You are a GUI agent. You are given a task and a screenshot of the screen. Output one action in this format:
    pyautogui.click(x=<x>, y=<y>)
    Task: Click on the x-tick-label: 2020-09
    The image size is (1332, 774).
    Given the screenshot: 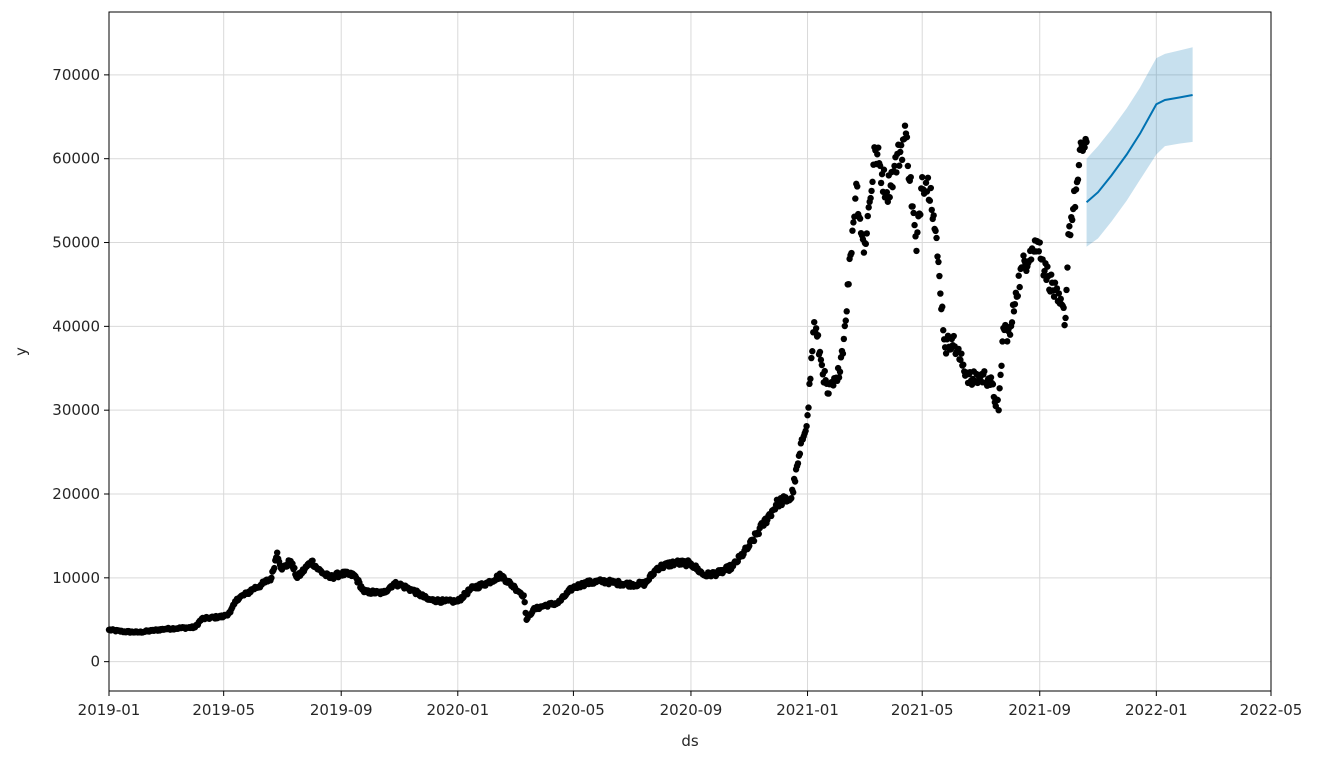 What is the action you would take?
    pyautogui.click(x=691, y=710)
    